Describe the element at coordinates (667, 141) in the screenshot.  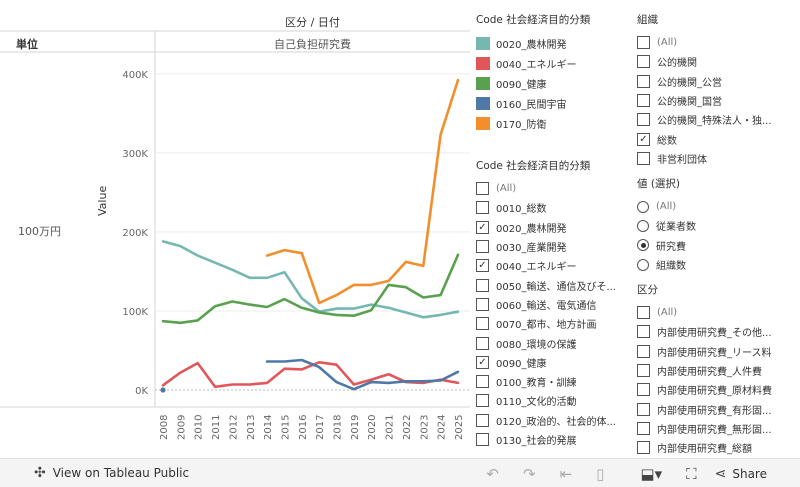
I see `filter-option-label: 総数` at that location.